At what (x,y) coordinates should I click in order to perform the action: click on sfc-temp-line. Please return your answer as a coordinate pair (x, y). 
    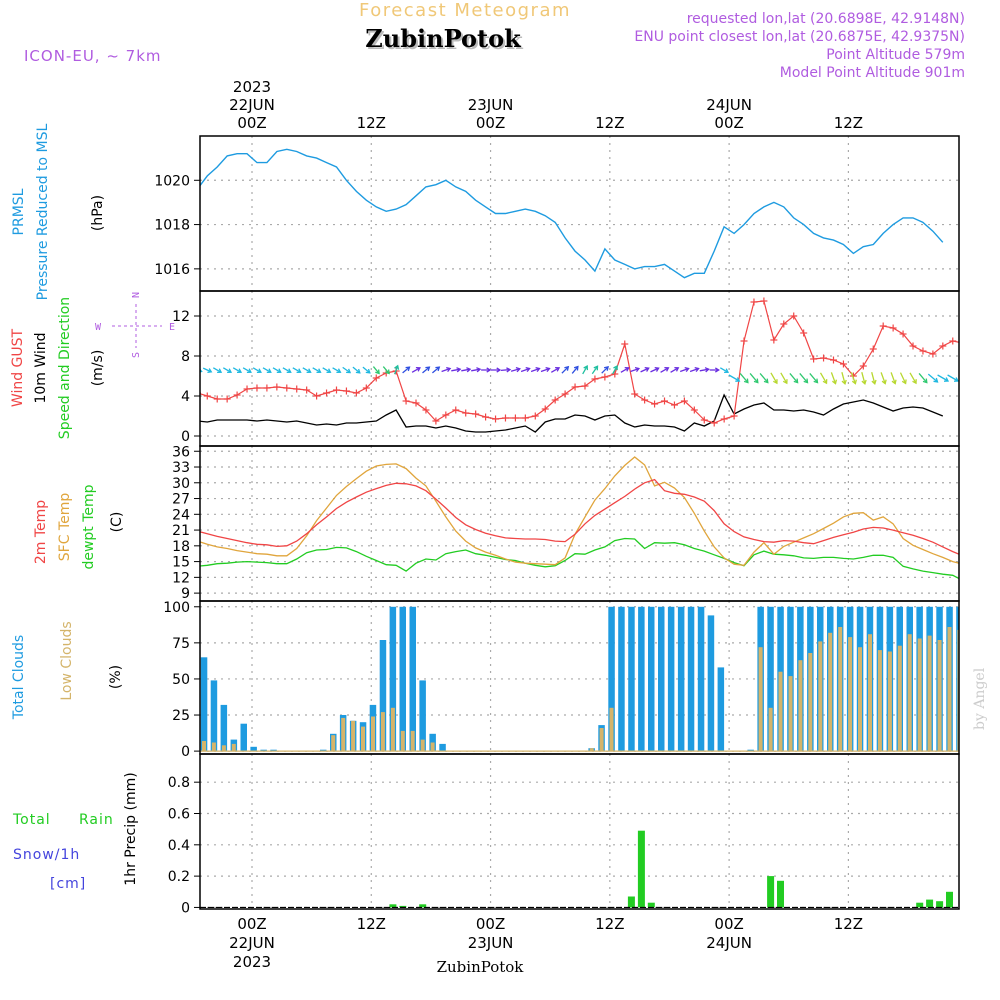
    Looking at the image, I should click on (579, 511).